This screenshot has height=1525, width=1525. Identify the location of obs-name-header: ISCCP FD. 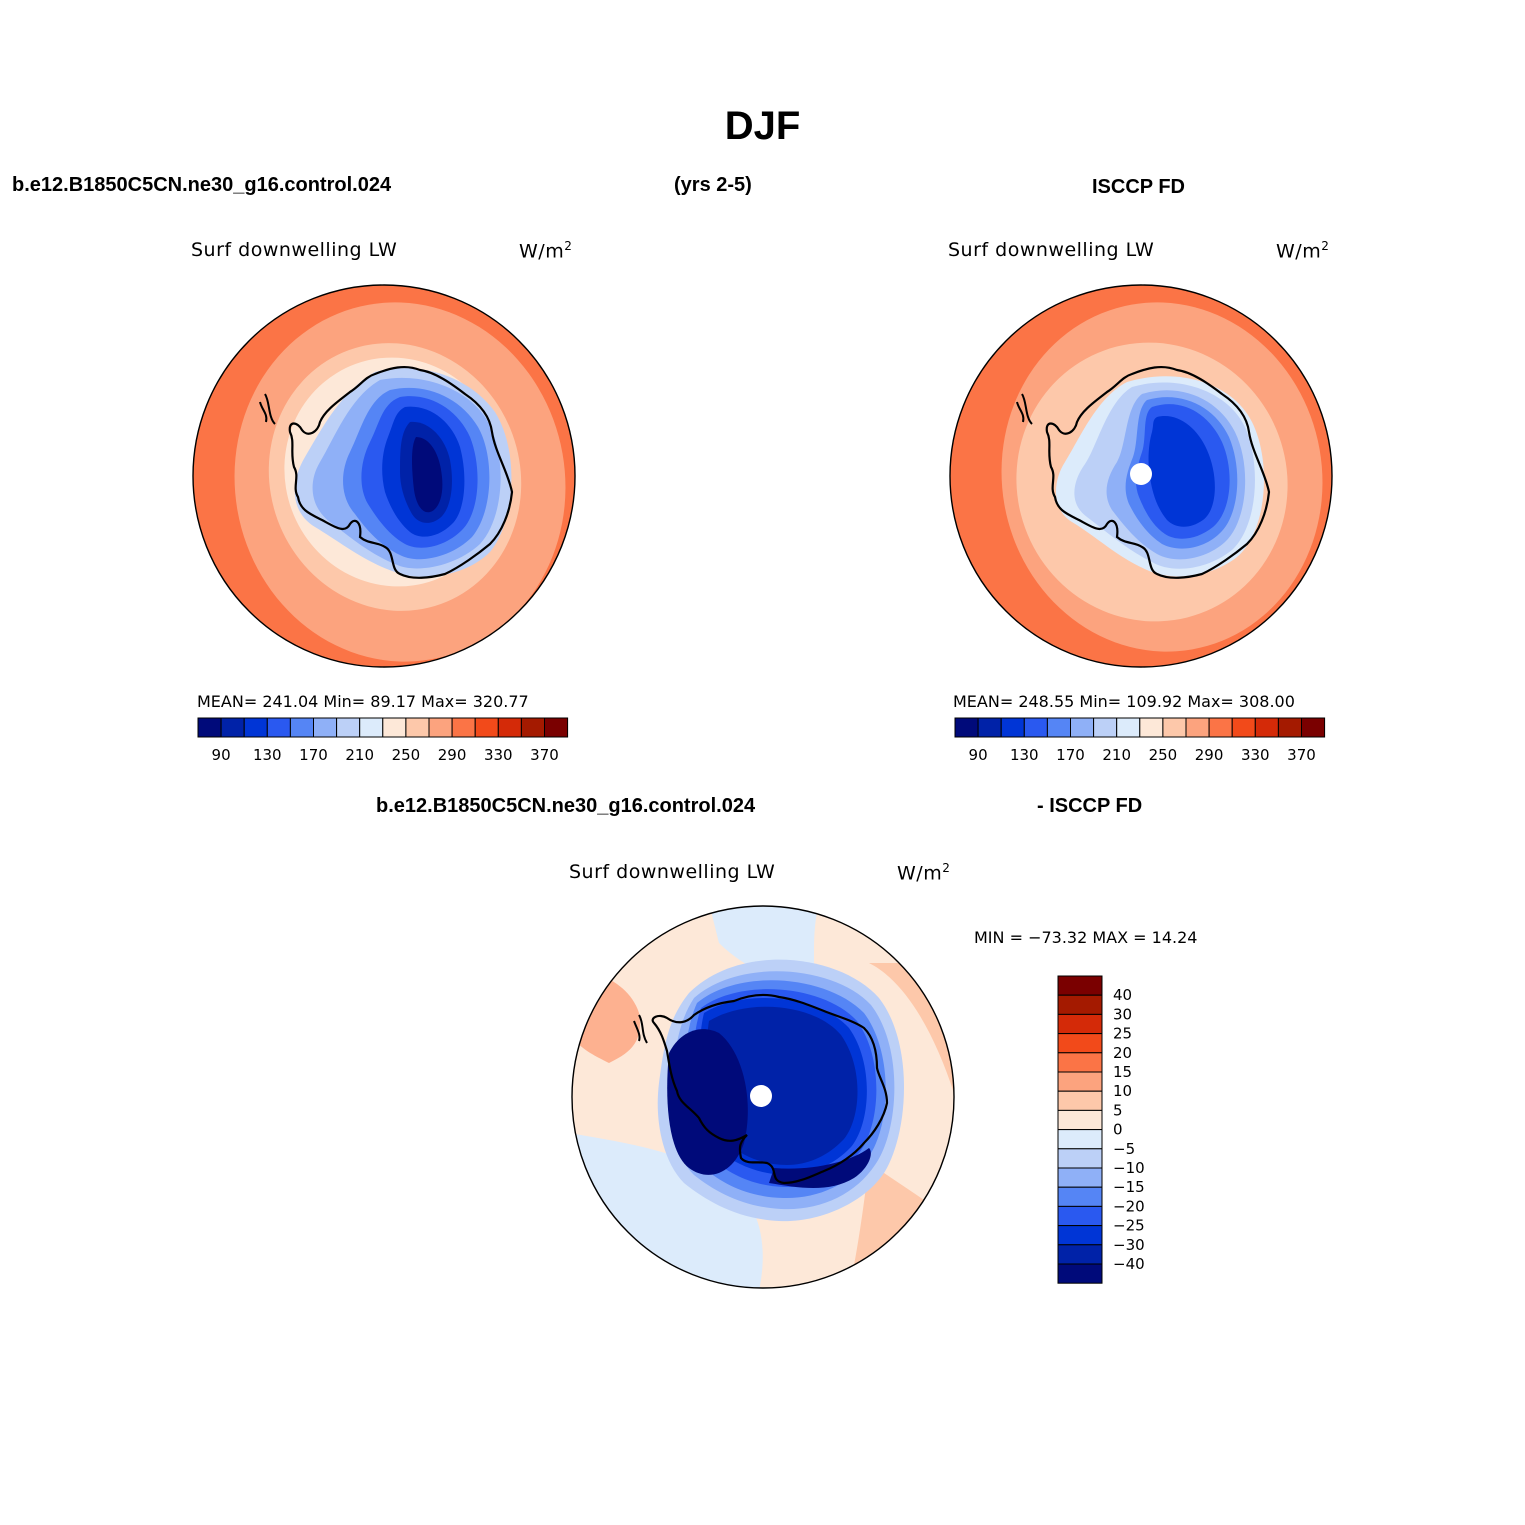
(1138, 187).